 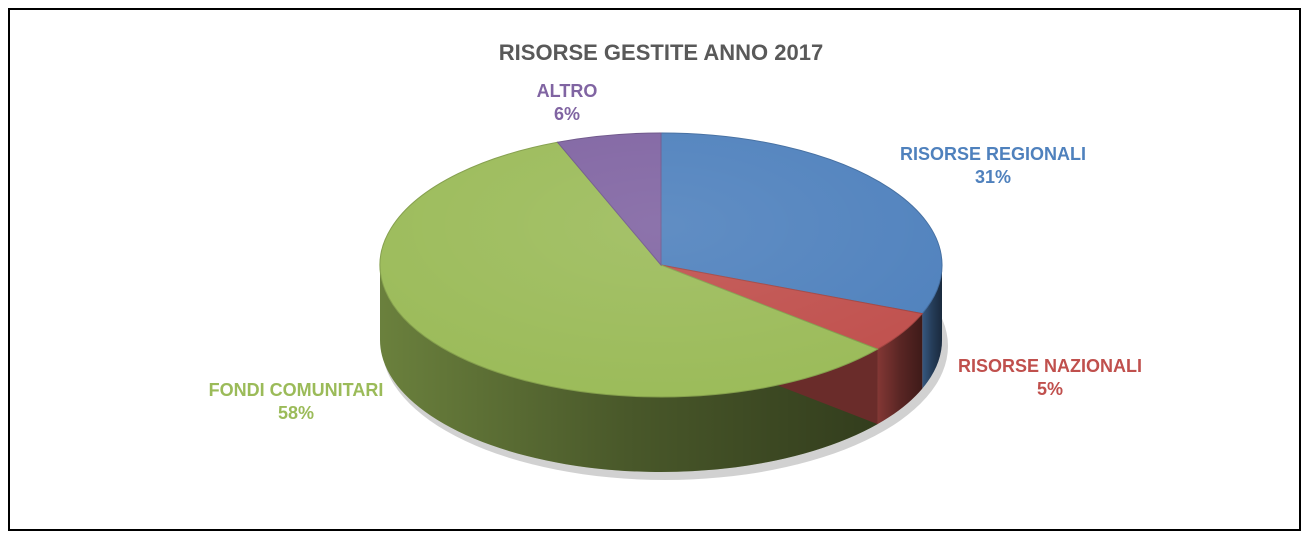 What do you see at coordinates (567, 91) in the screenshot?
I see `data-label-name-altro: ALTRO` at bounding box center [567, 91].